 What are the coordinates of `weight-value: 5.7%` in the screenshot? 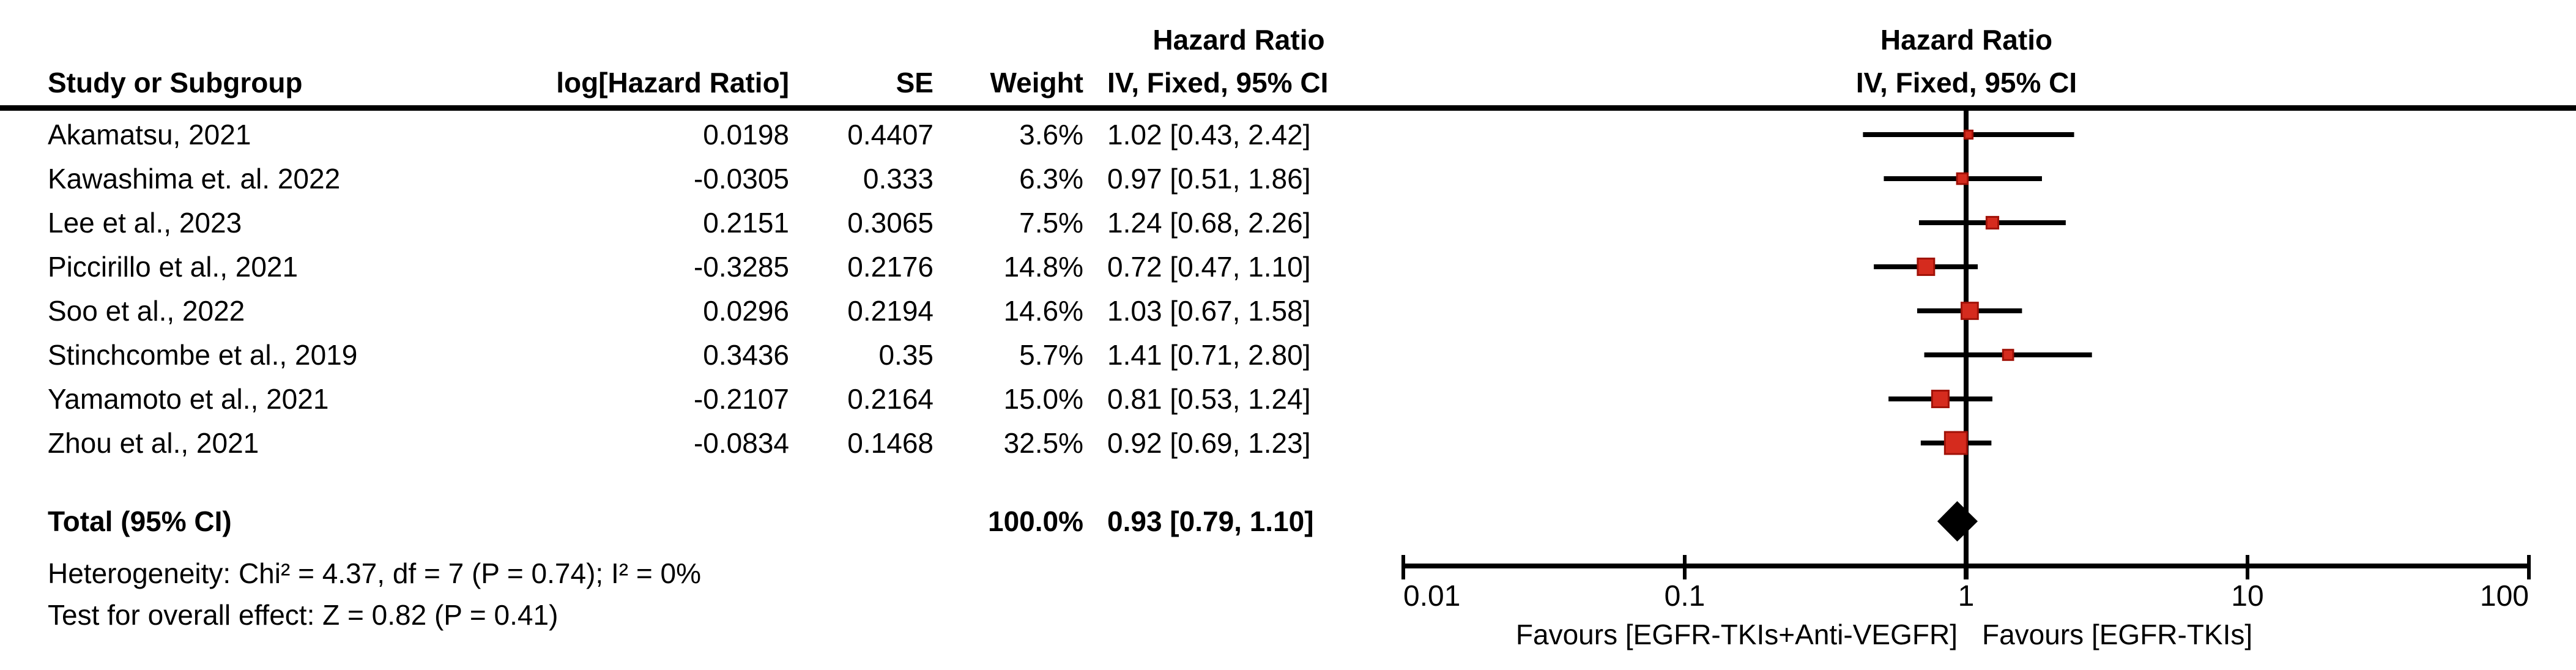 It's located at (1051, 355).